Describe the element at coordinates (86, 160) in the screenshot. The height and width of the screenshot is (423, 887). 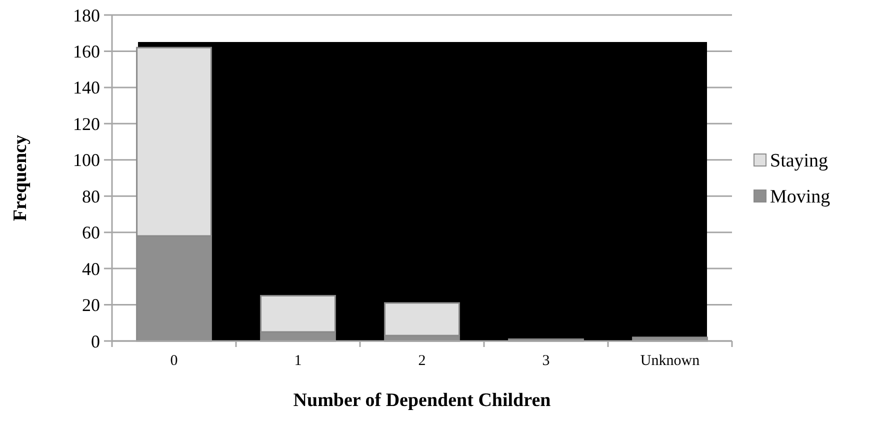
I see `y-tick-label: 100` at that location.